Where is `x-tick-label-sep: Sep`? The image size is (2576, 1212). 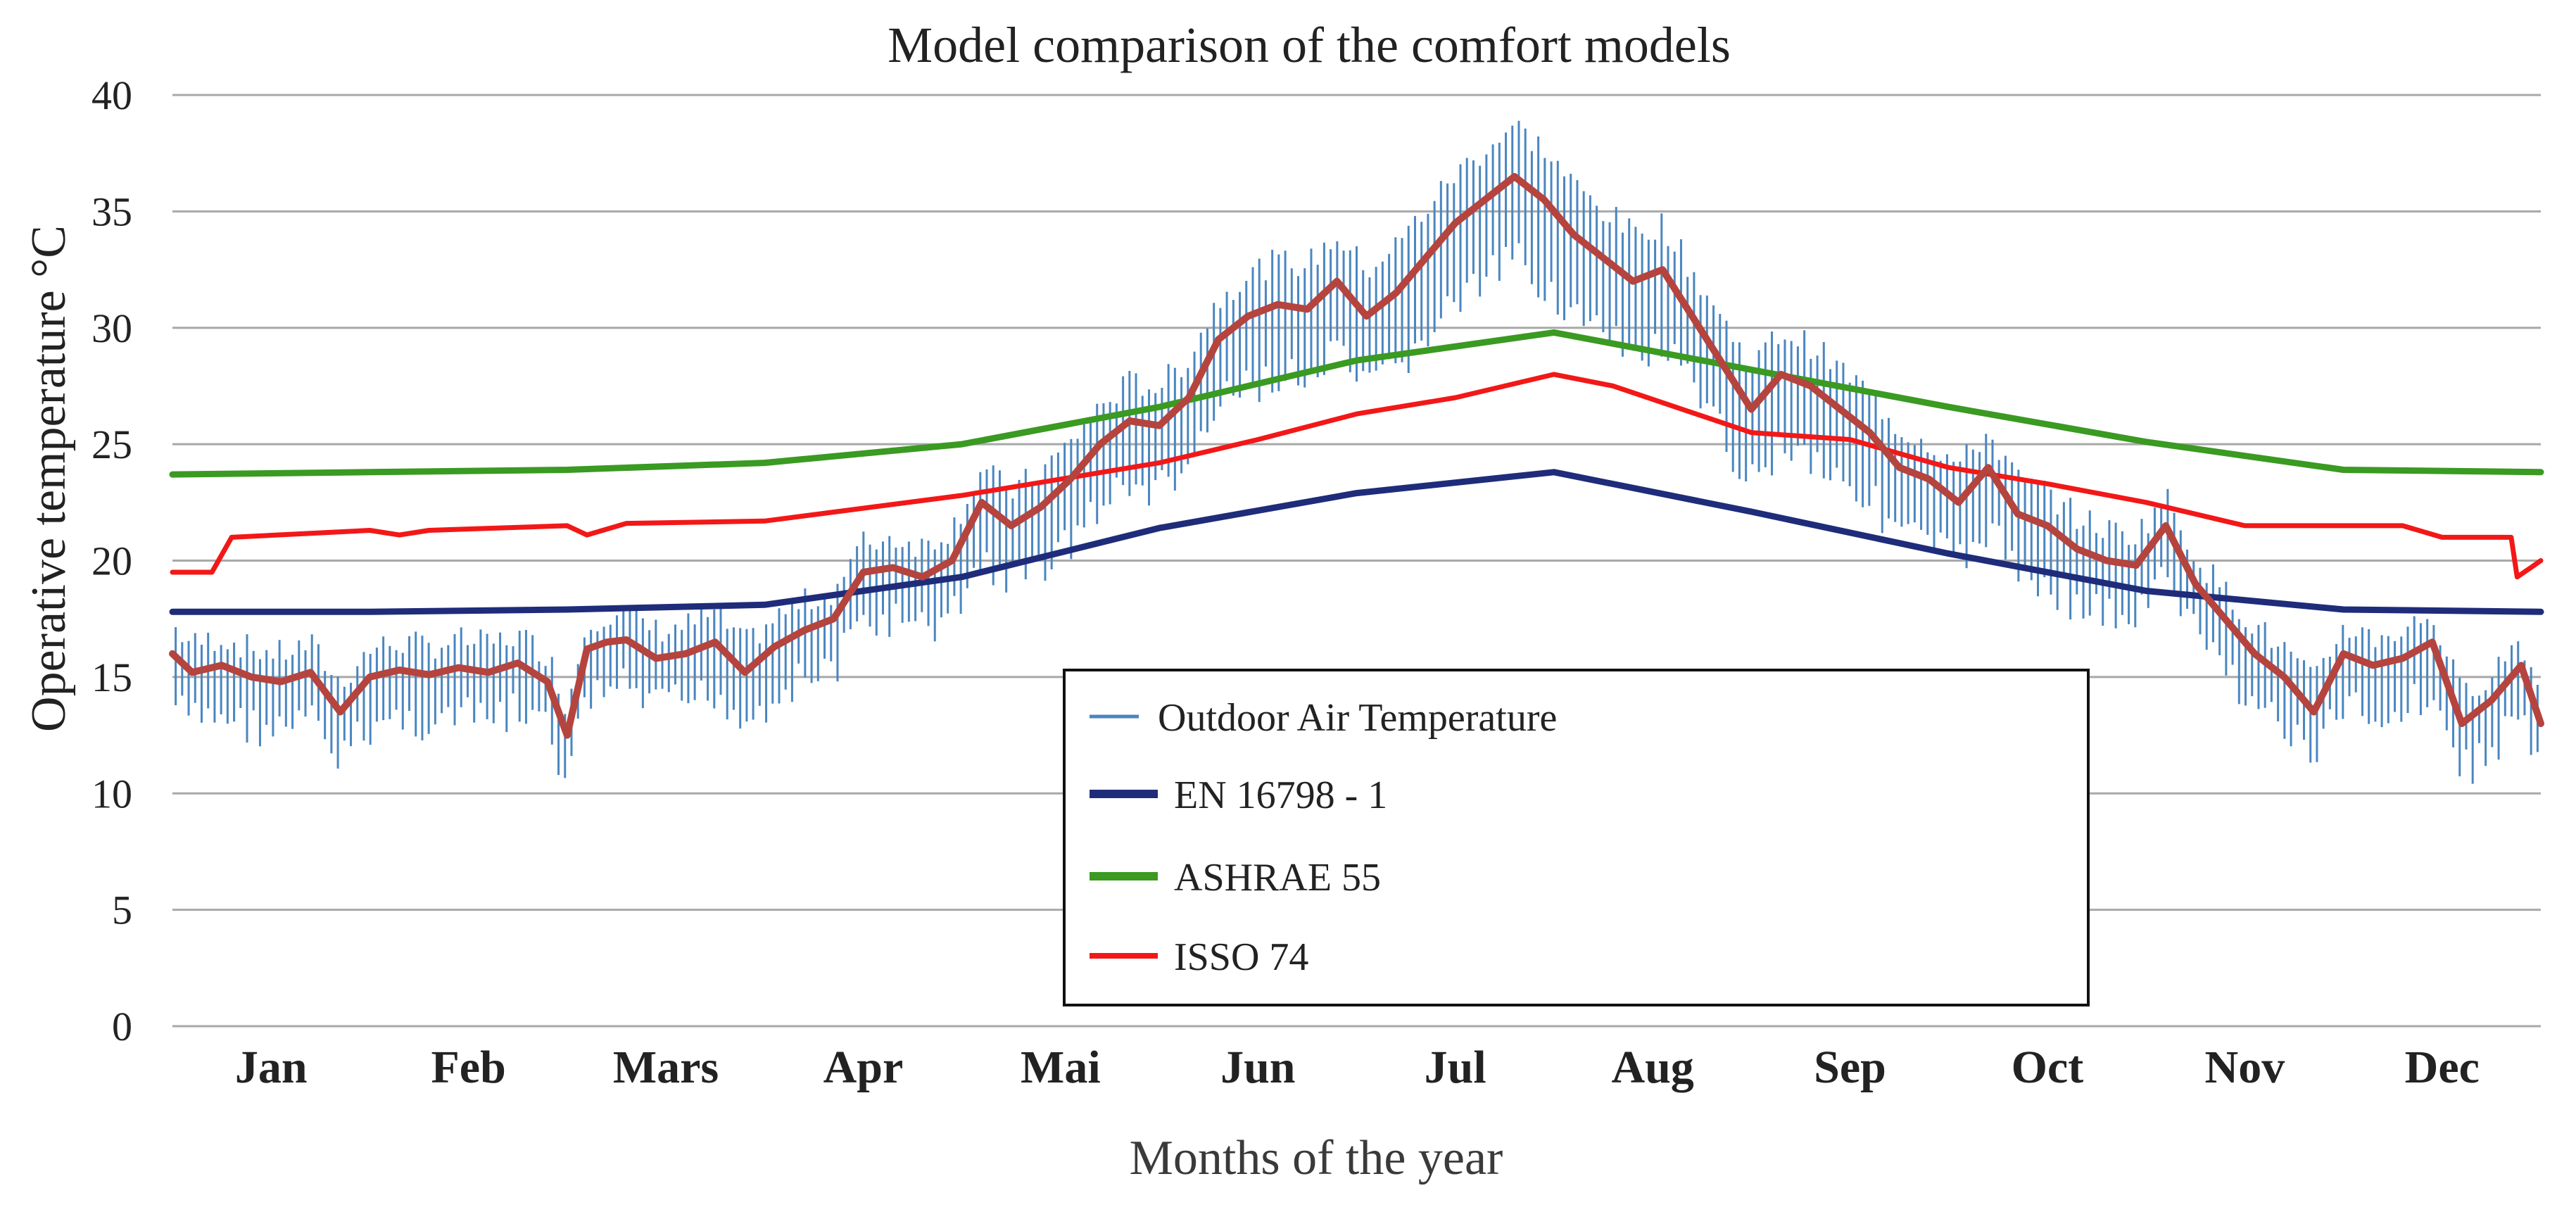 x-tick-label-sep: Sep is located at coordinates (1850, 1067).